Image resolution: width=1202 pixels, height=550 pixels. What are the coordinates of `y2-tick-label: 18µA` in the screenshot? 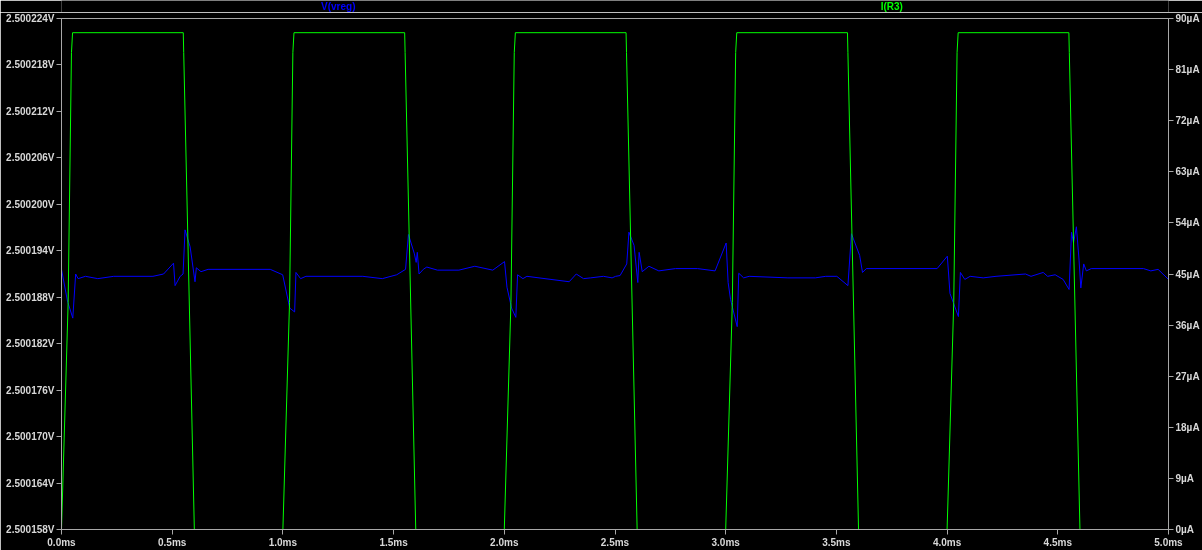 It's located at (1187, 427).